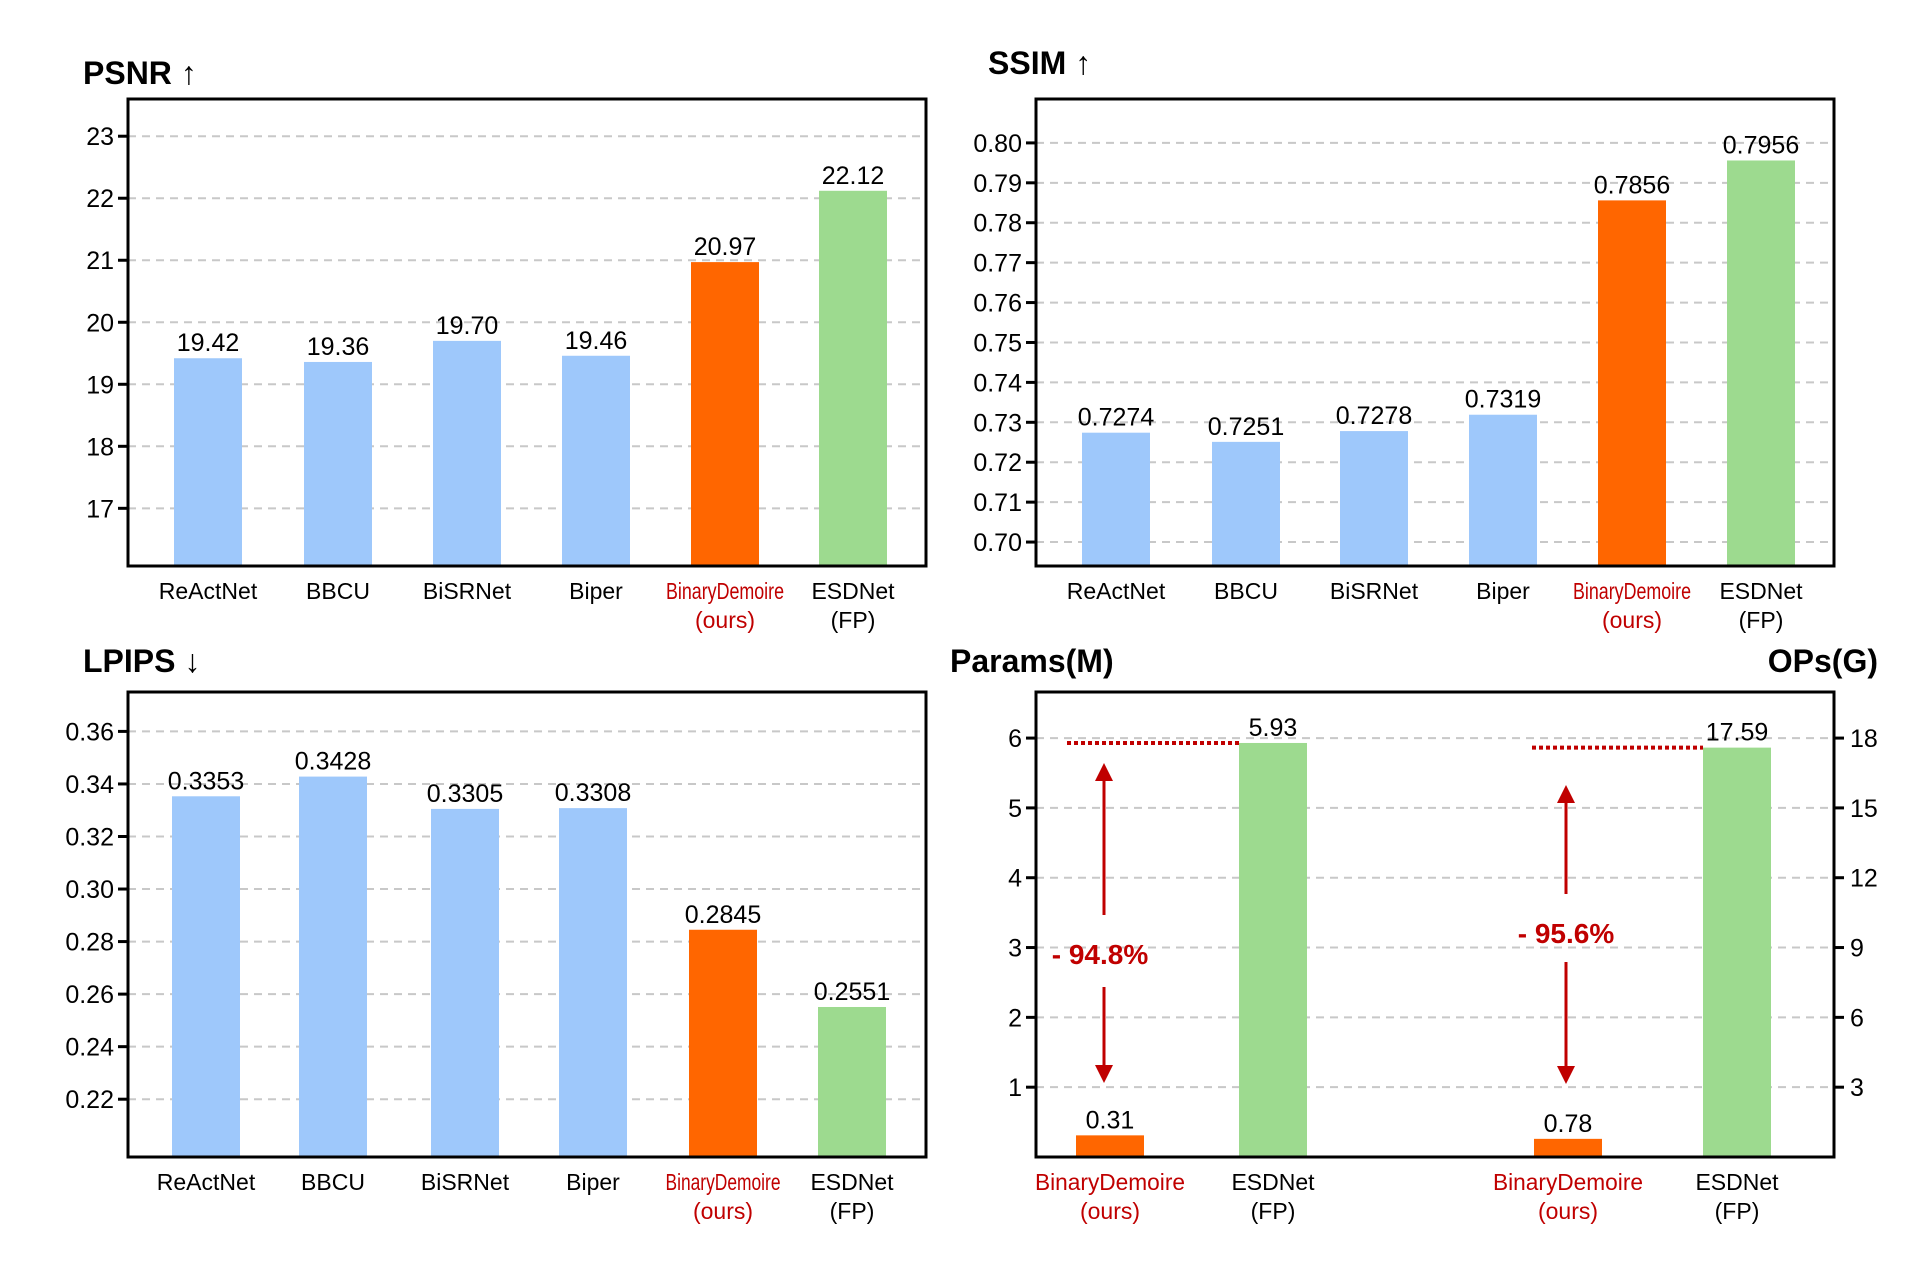 The width and height of the screenshot is (1924, 1270). I want to click on value-label: 20.97, so click(725, 247).